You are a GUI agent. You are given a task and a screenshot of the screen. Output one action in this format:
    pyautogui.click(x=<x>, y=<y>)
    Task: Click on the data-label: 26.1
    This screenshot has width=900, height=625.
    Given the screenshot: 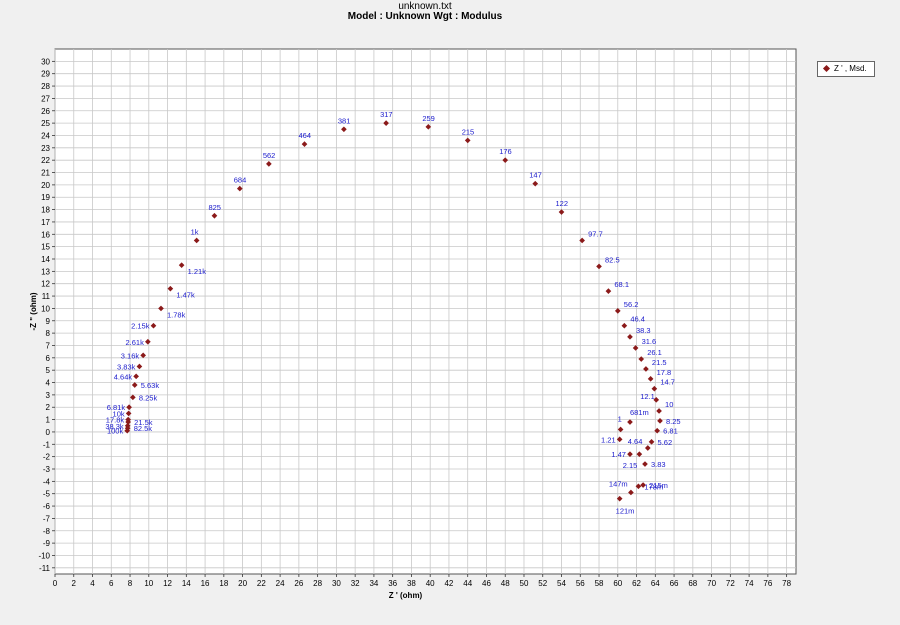 What is the action you would take?
    pyautogui.click(x=654, y=352)
    